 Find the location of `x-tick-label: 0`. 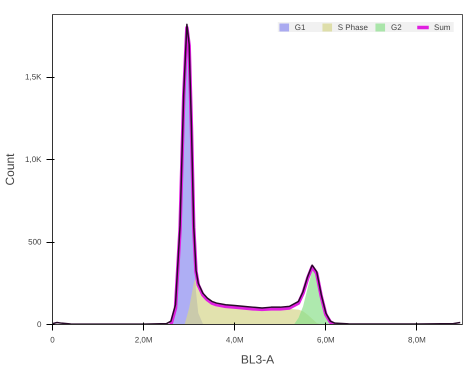

x-tick-label: 0 is located at coordinates (53, 340).